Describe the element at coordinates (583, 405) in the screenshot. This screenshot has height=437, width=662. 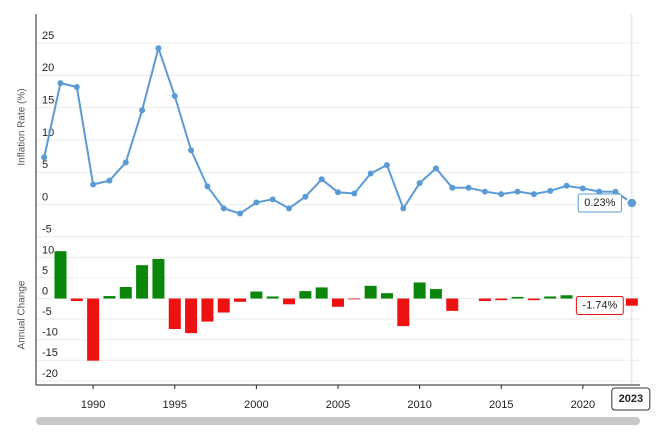
I see `x-tick-label: 2020` at that location.